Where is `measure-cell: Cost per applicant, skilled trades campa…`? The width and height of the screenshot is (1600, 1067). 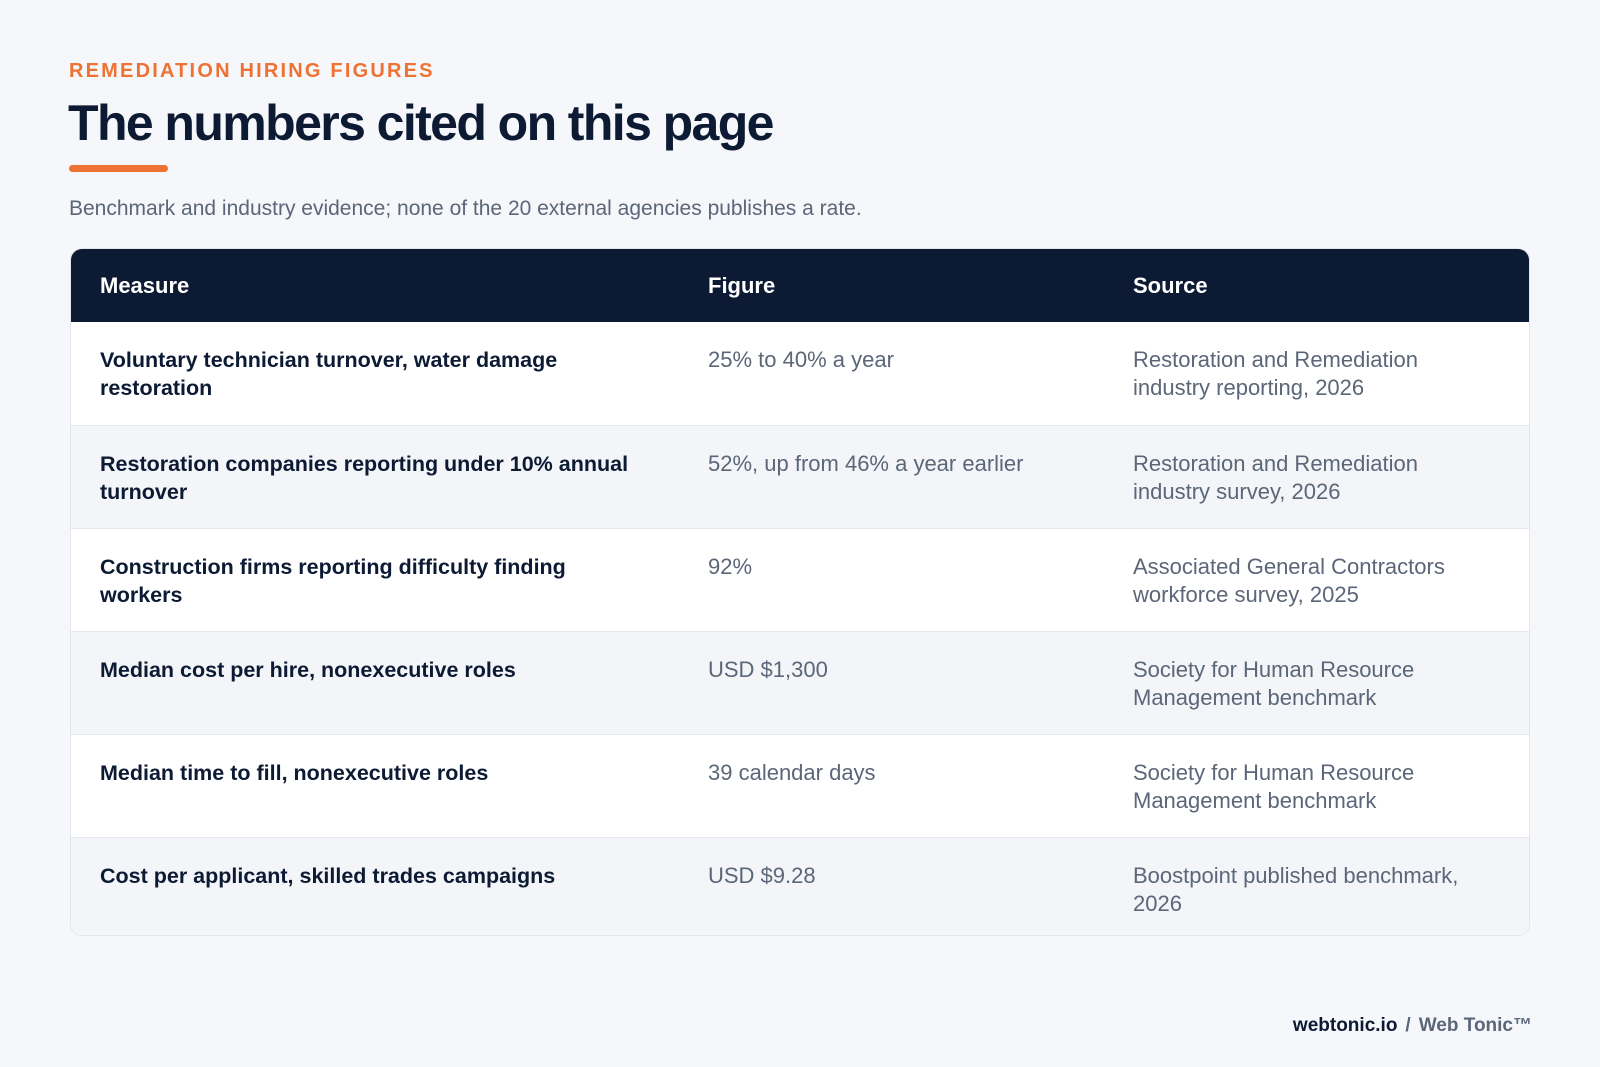
measure-cell: Cost per applicant, skilled trades campa… is located at coordinates (328, 875).